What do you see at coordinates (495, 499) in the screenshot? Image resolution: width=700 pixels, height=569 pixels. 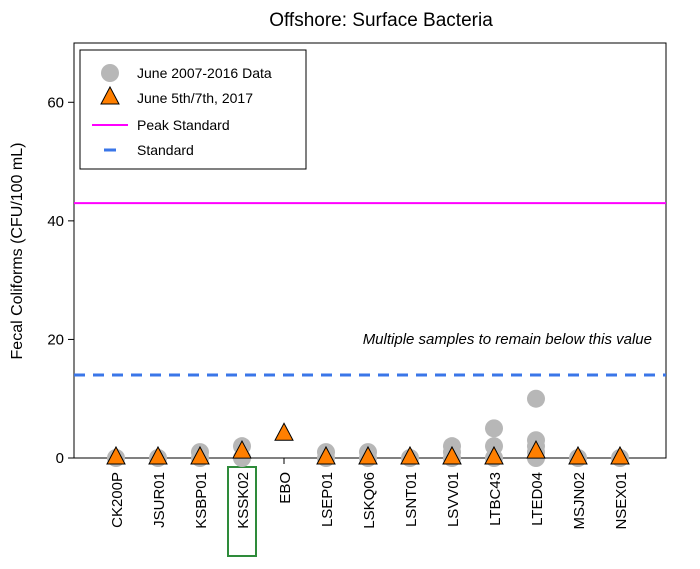 I see `x-tick-label: LTBC43` at bounding box center [495, 499].